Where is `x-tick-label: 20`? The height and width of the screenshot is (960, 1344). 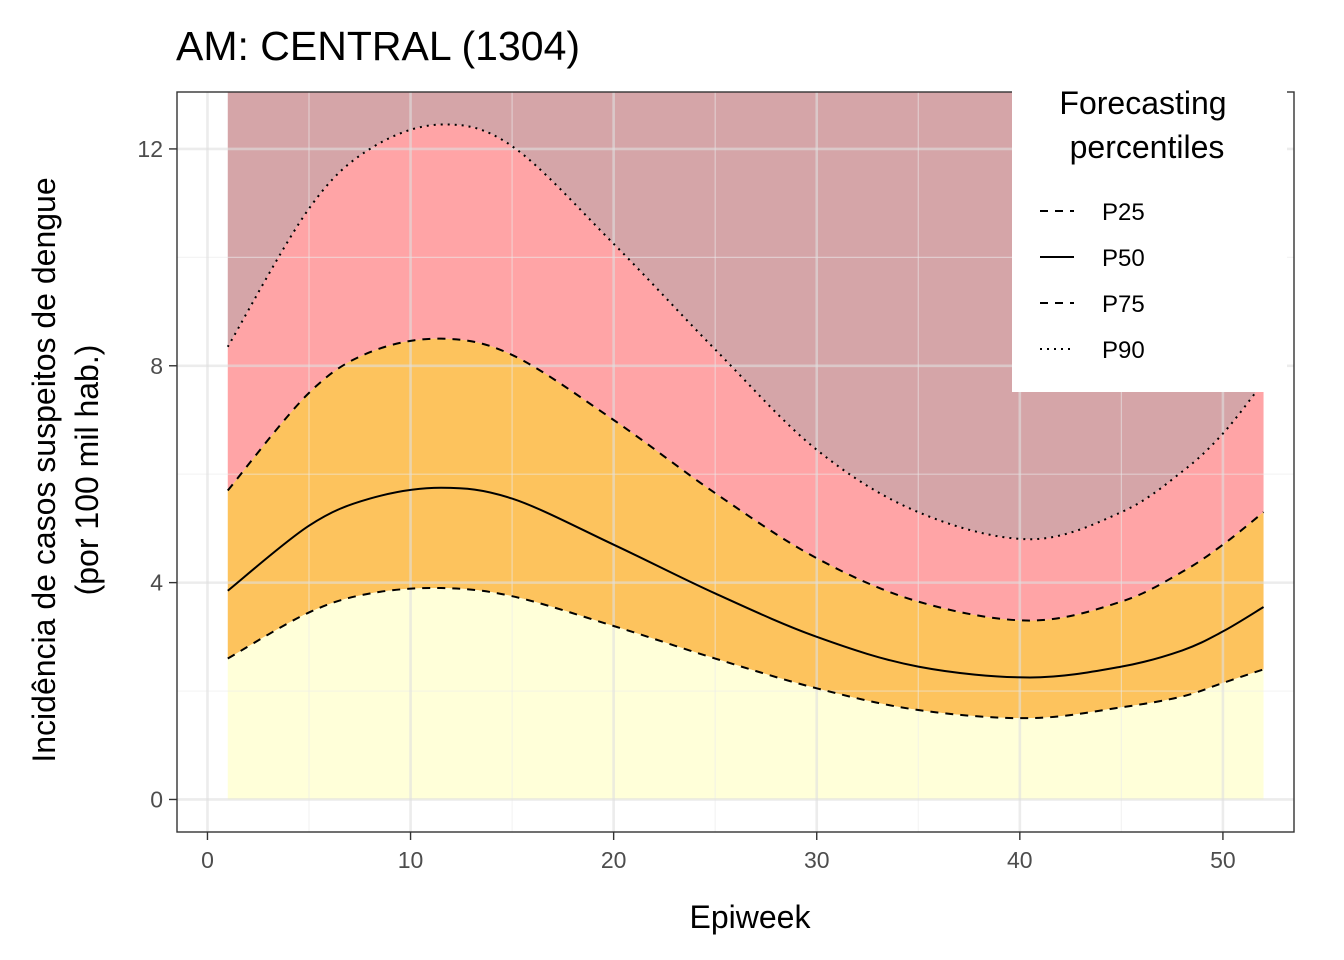 x-tick-label: 20 is located at coordinates (614, 860).